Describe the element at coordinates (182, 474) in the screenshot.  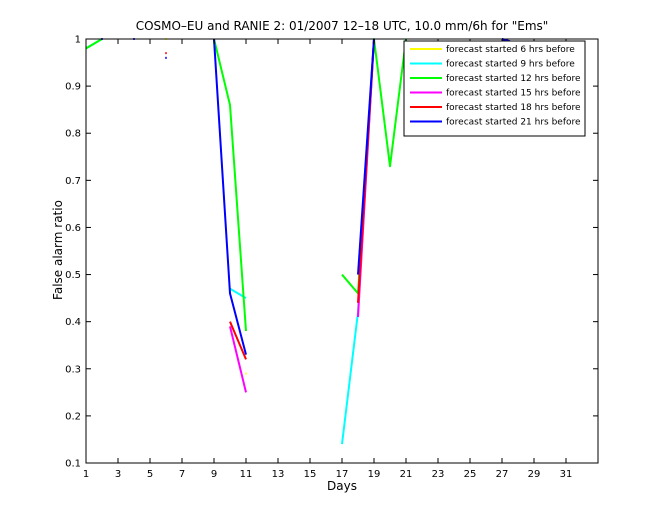
I see `x-tick-label: 7` at that location.